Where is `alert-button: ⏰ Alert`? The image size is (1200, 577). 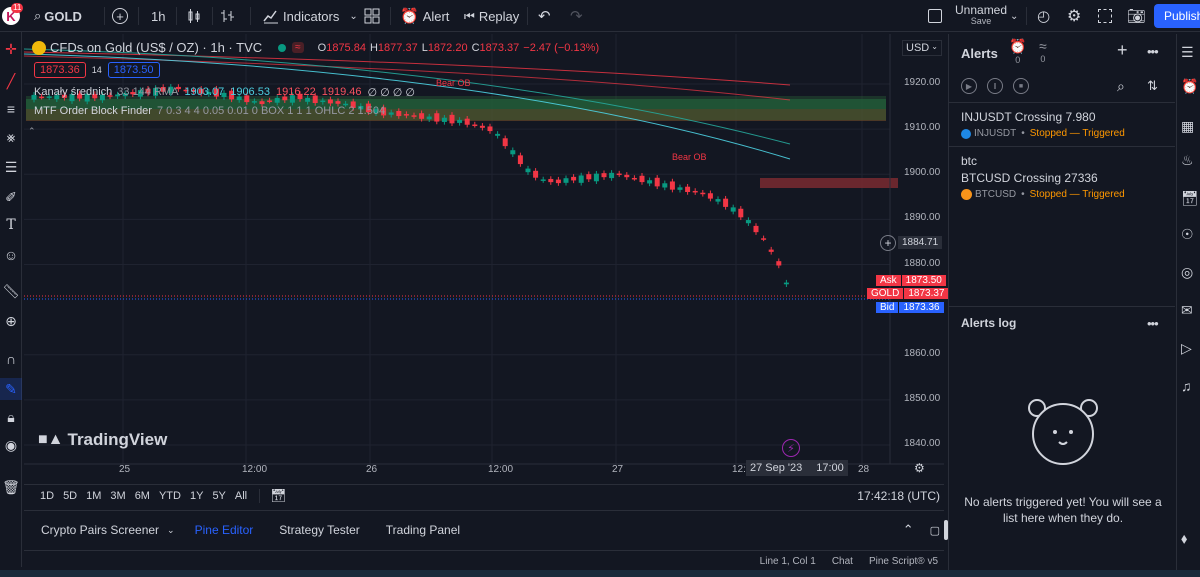 alert-button: ⏰ Alert is located at coordinates (424, 16).